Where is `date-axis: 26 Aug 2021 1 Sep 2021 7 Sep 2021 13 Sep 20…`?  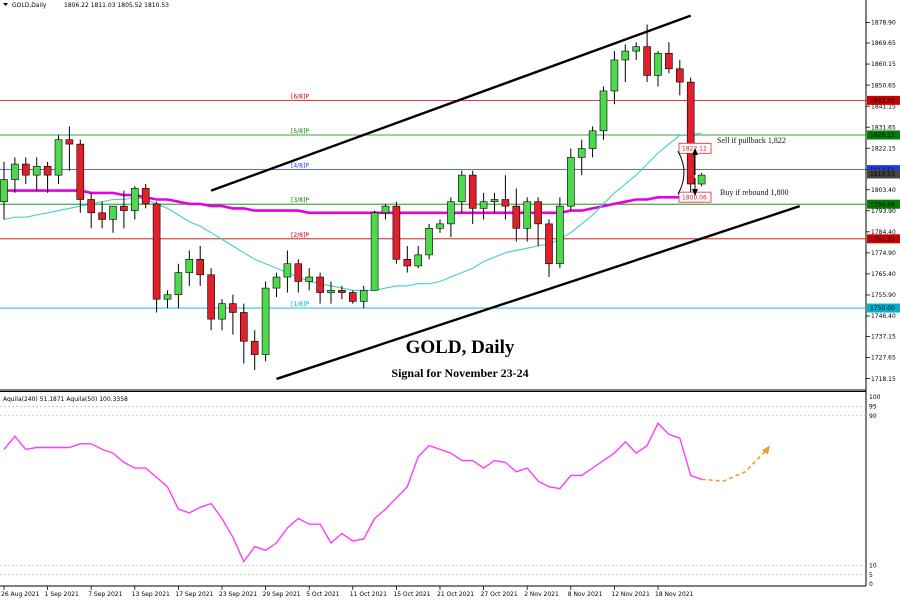 date-axis: 26 Aug 2021 1 Sep 2021 7 Sep 2021 13 Sep 20… is located at coordinates (347, 592).